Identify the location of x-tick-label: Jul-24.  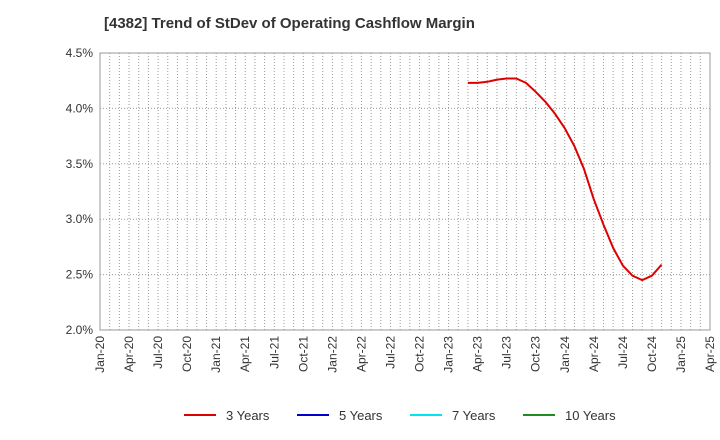
(623, 352).